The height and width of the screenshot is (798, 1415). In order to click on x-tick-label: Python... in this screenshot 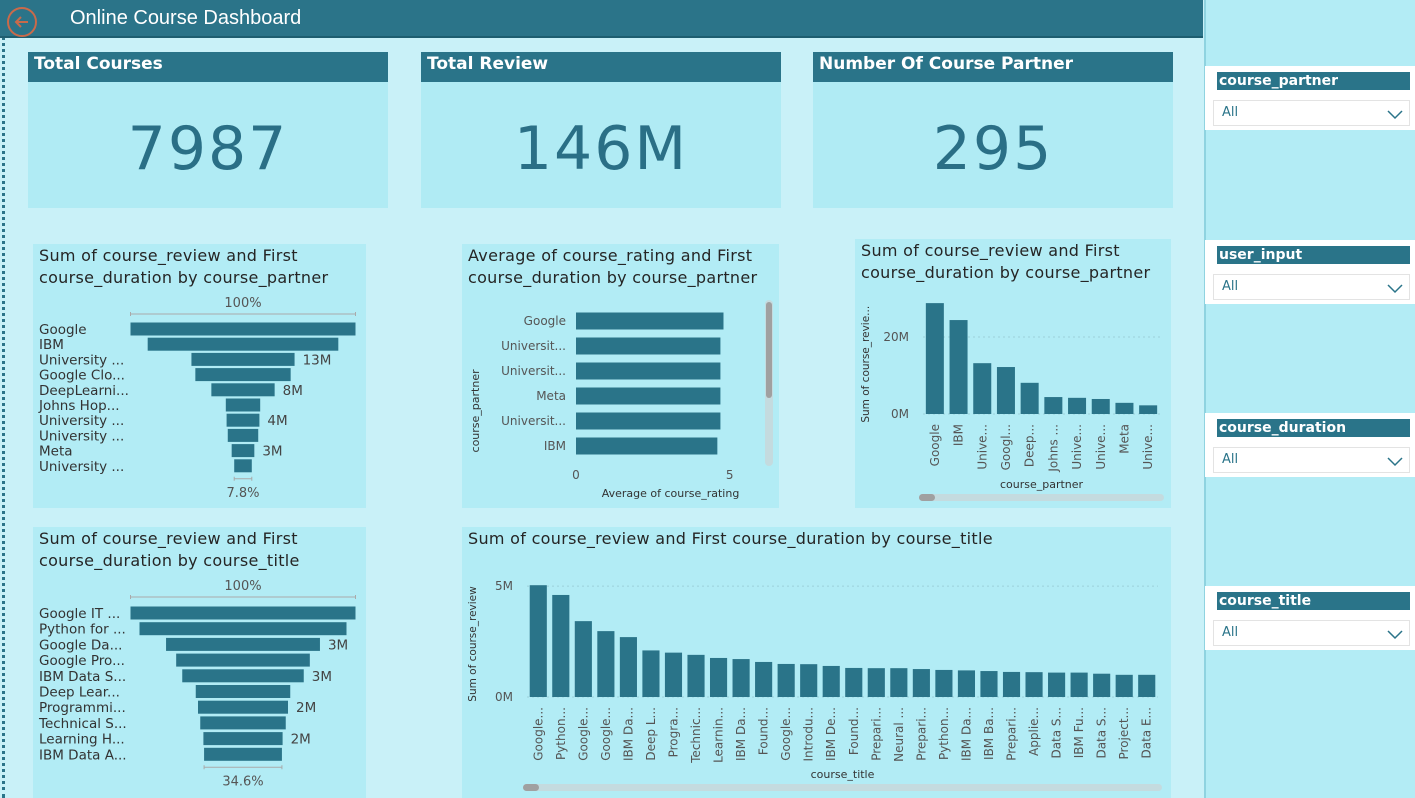, I will do `click(944, 733)`.